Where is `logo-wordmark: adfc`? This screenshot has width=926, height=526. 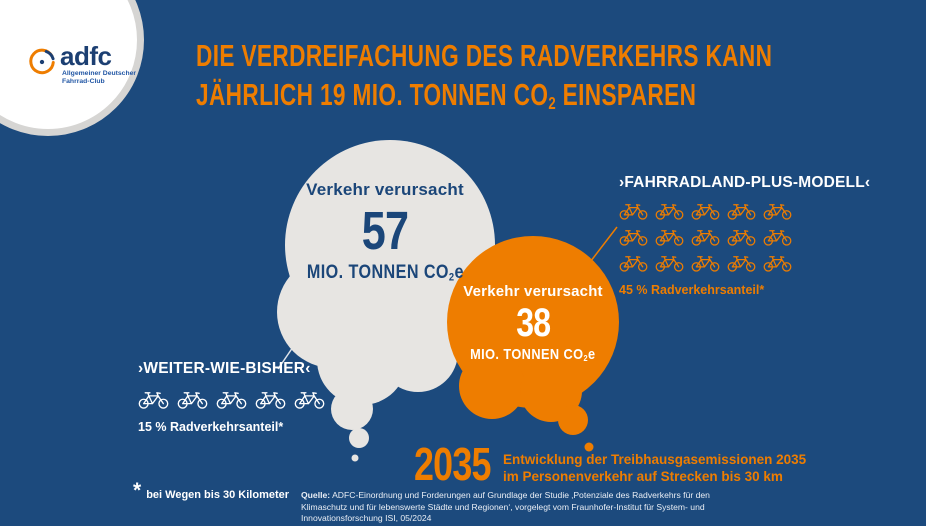 logo-wordmark: adfc is located at coordinates (86, 56).